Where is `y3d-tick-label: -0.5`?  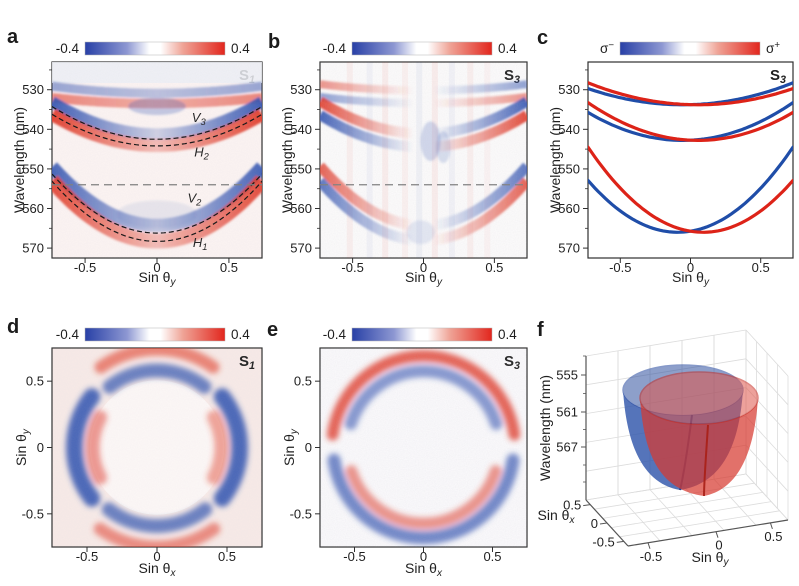 y3d-tick-label: -0.5 is located at coordinates (651, 556).